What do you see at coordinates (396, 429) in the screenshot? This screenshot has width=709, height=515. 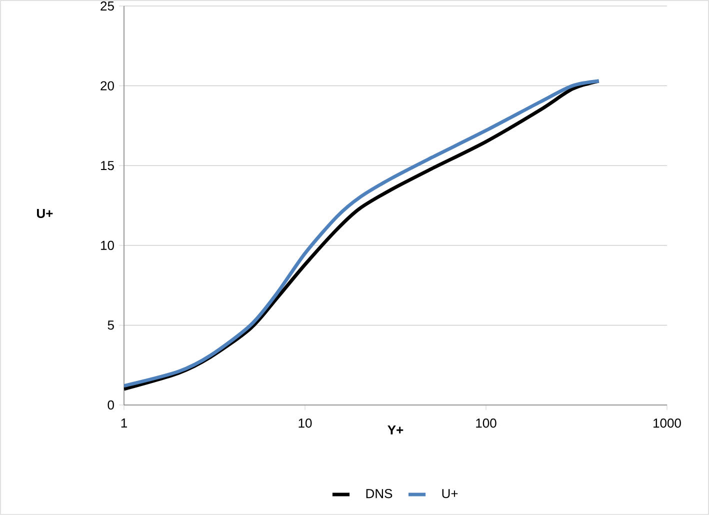 I see `x-axis-title: Y+` at bounding box center [396, 429].